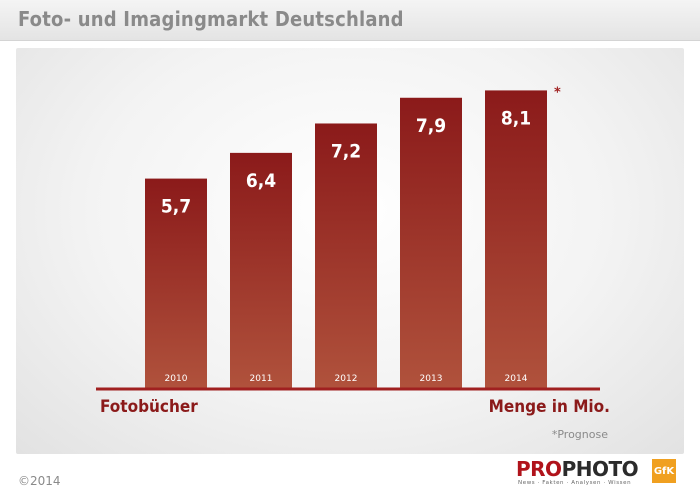 The image size is (700, 493). What do you see at coordinates (261, 379) in the screenshot?
I see `tick-label: 2011` at bounding box center [261, 379].